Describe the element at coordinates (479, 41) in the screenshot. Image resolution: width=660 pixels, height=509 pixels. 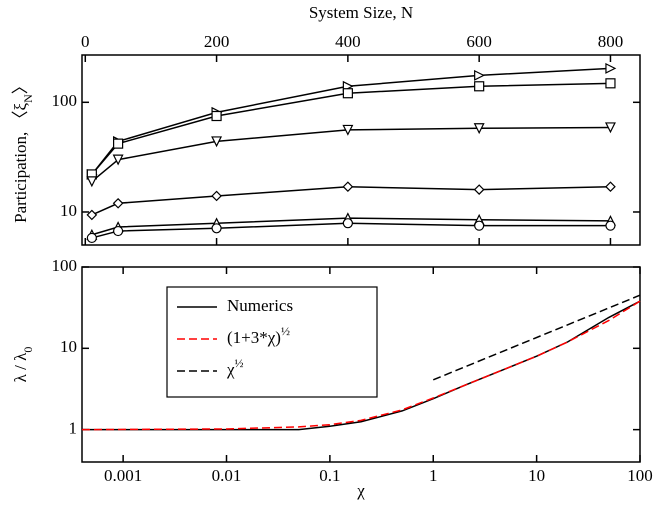
I see `x-tick-label: 600` at that location.